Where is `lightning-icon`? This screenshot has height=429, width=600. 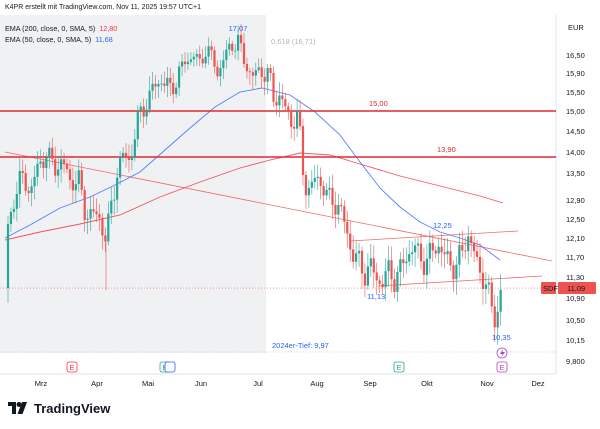 lightning-icon is located at coordinates (502, 353).